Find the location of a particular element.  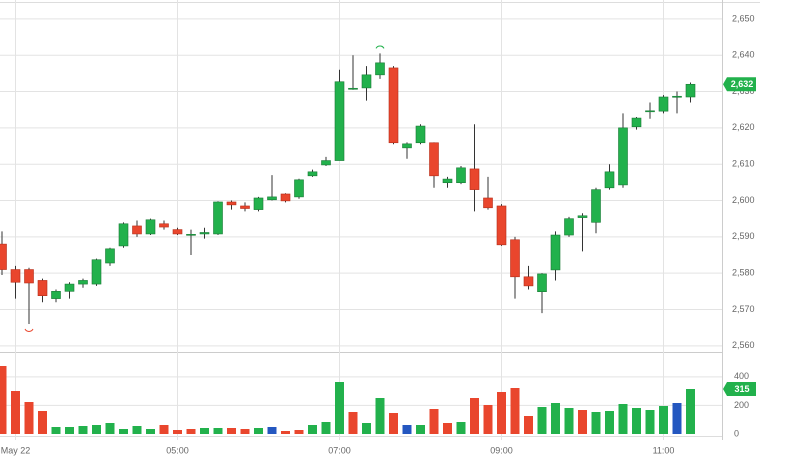

x-tick-label: 05:00 is located at coordinates (177, 450).